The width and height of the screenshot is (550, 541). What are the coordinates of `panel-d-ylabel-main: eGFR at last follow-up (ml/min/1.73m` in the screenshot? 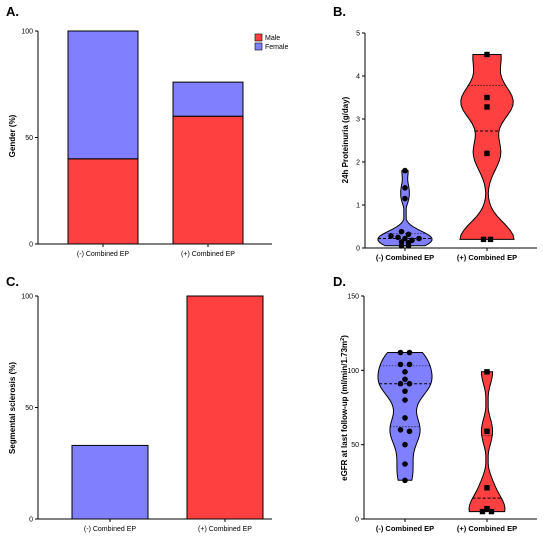 It's located at (344, 411).